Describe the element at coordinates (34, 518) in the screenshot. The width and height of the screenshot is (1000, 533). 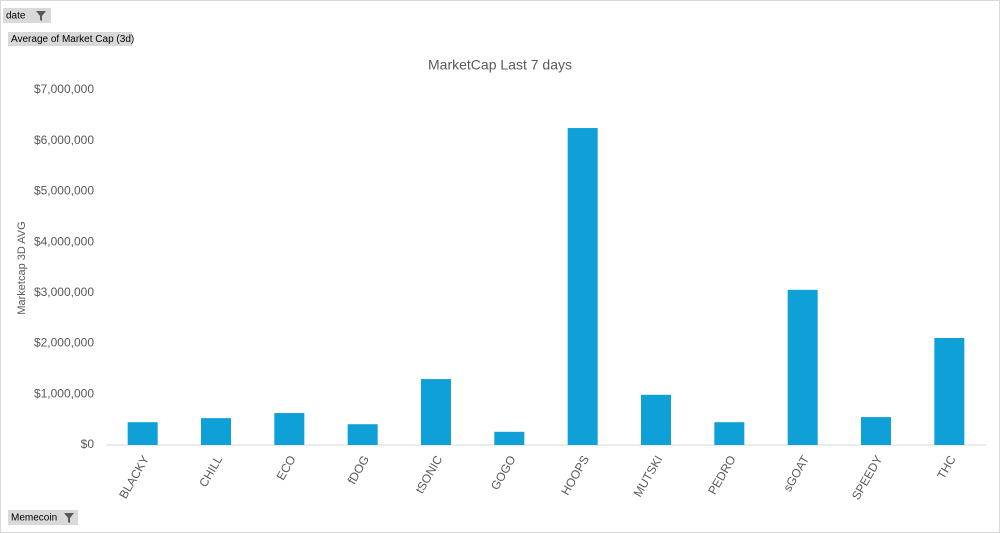
I see `button-label: Memecoin` at that location.